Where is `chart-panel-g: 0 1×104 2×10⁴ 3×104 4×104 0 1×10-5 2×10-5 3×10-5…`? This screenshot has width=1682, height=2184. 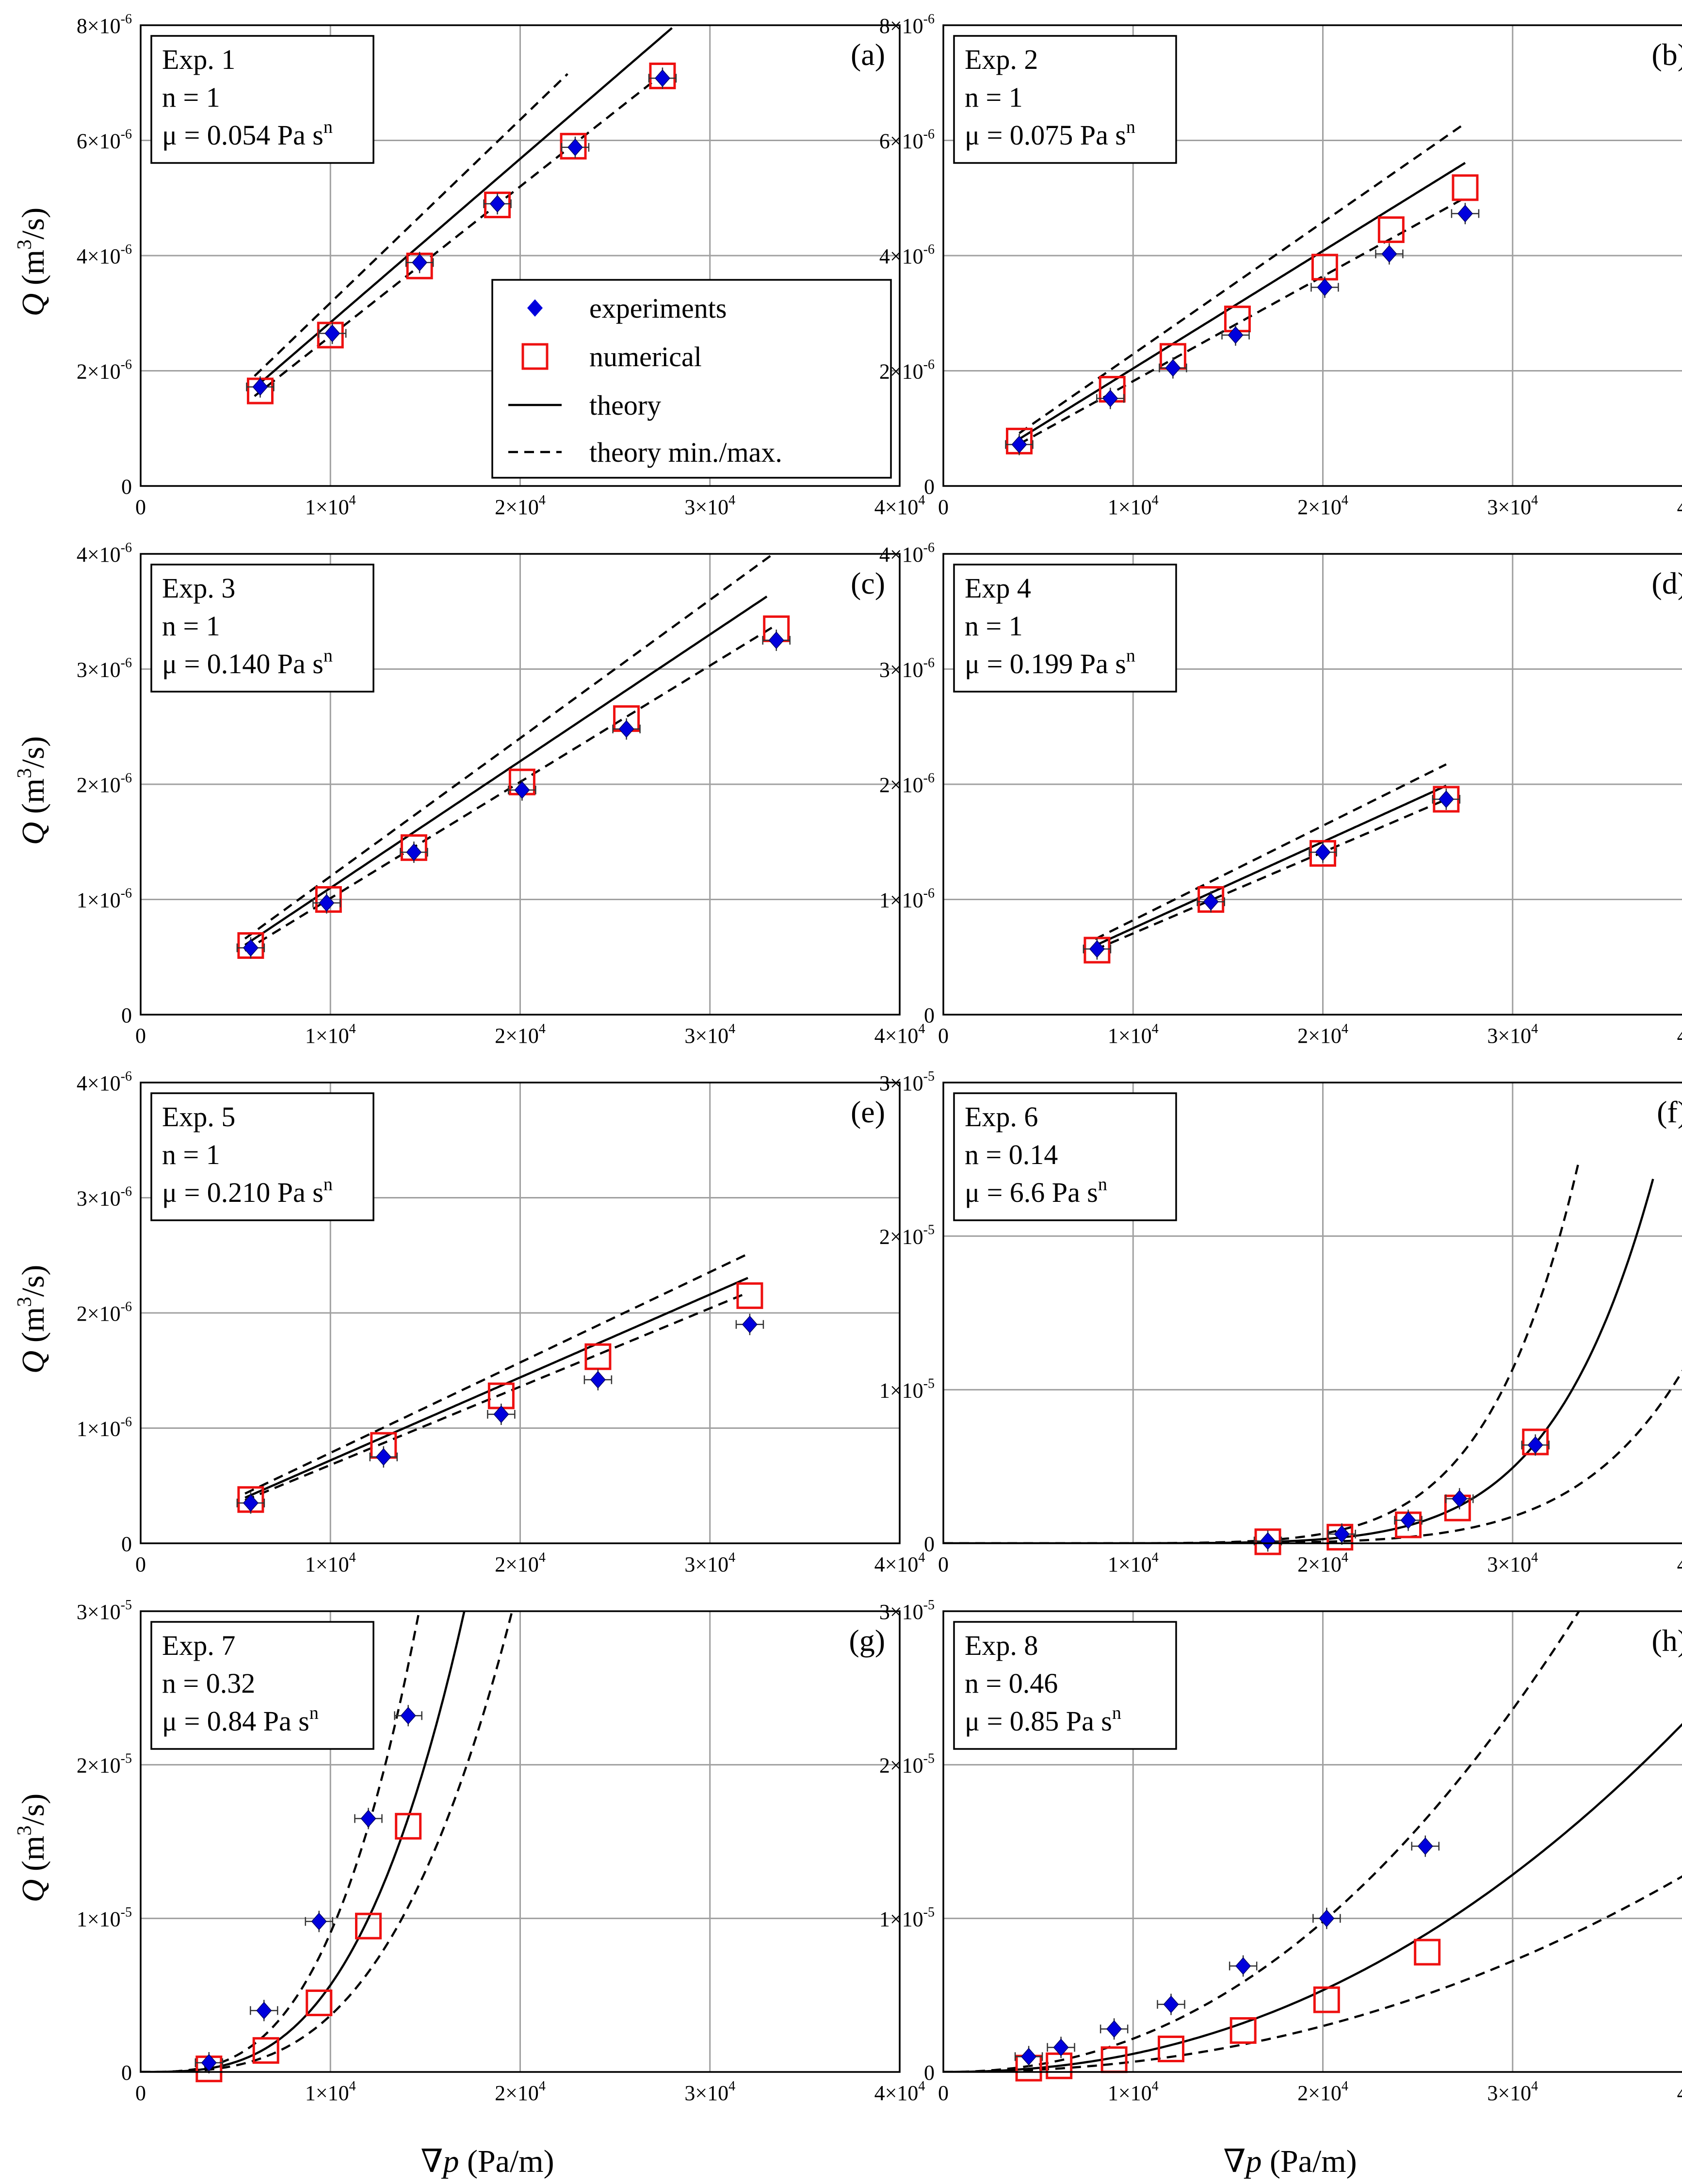 chart-panel-g: 0 1×104 2×10⁴ 3×104 4×104 0 1×10-5 2×10-5 3×10-5… is located at coordinates (501, 1851).